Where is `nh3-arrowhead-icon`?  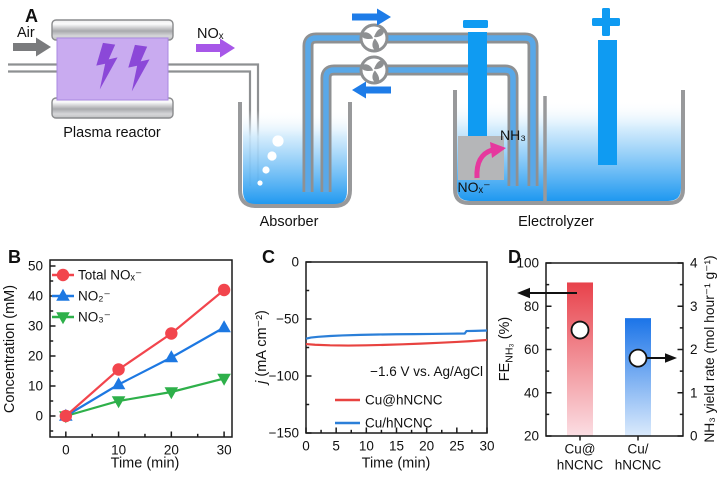 nh3-arrowhead-icon is located at coordinates (498, 150).